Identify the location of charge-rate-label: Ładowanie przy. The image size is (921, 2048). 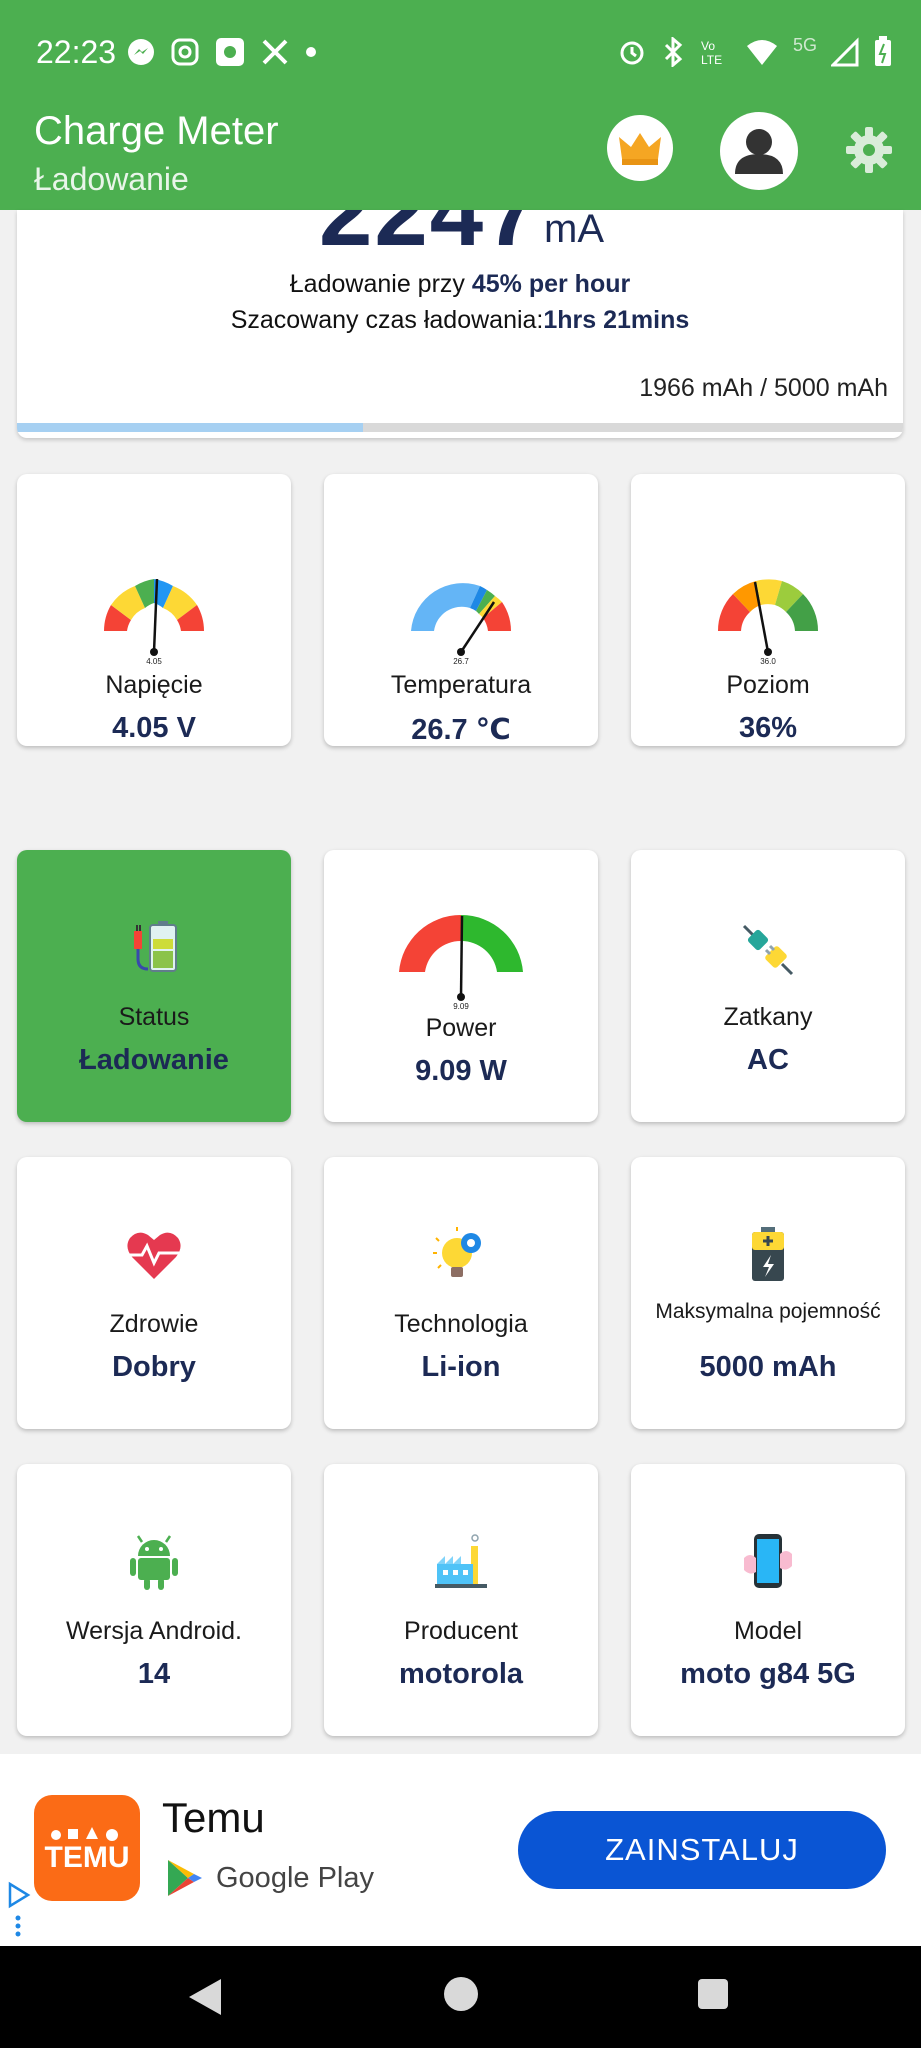
(380, 284).